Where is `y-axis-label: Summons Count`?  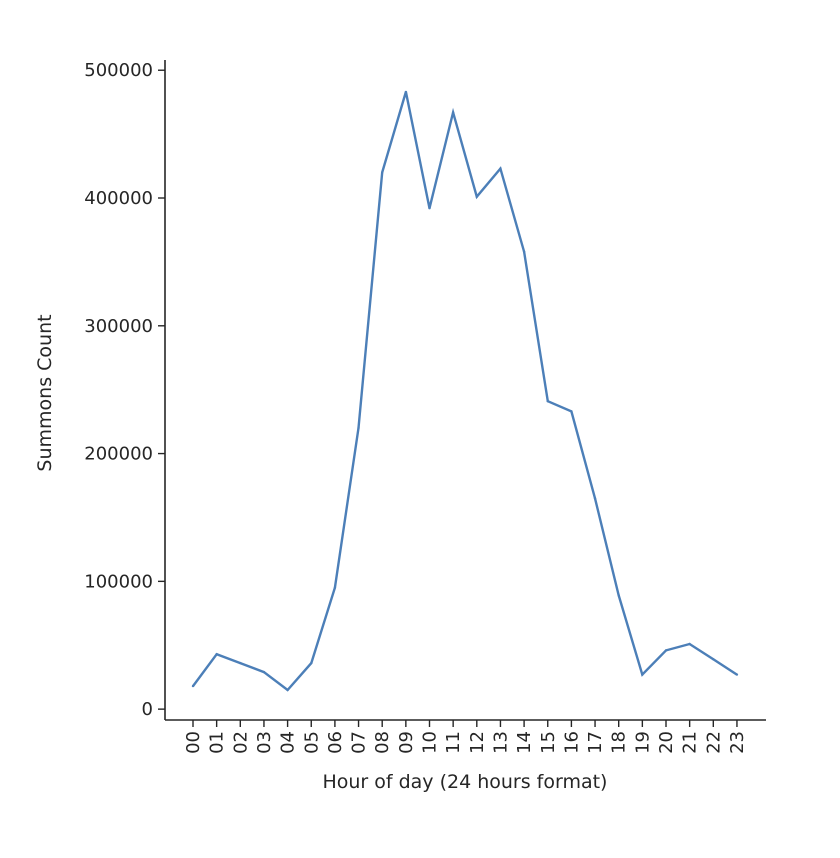 y-axis-label: Summons Count is located at coordinates (45, 392).